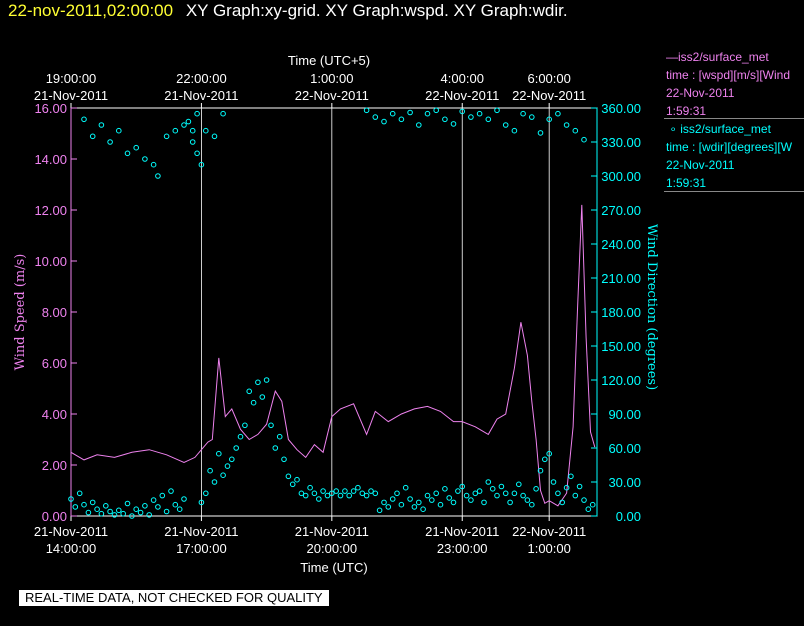 This screenshot has width=804, height=626. I want to click on y-left-tick-label: 4.00, so click(54, 414).